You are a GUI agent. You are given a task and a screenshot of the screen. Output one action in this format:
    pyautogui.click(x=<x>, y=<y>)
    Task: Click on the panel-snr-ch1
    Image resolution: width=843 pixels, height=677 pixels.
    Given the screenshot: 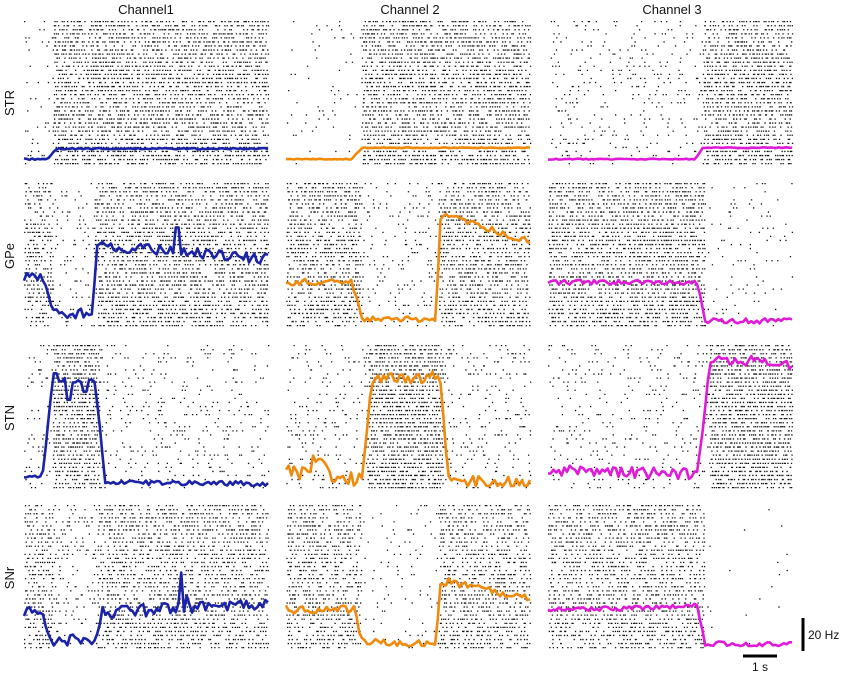 What is the action you would take?
    pyautogui.click(x=146, y=577)
    